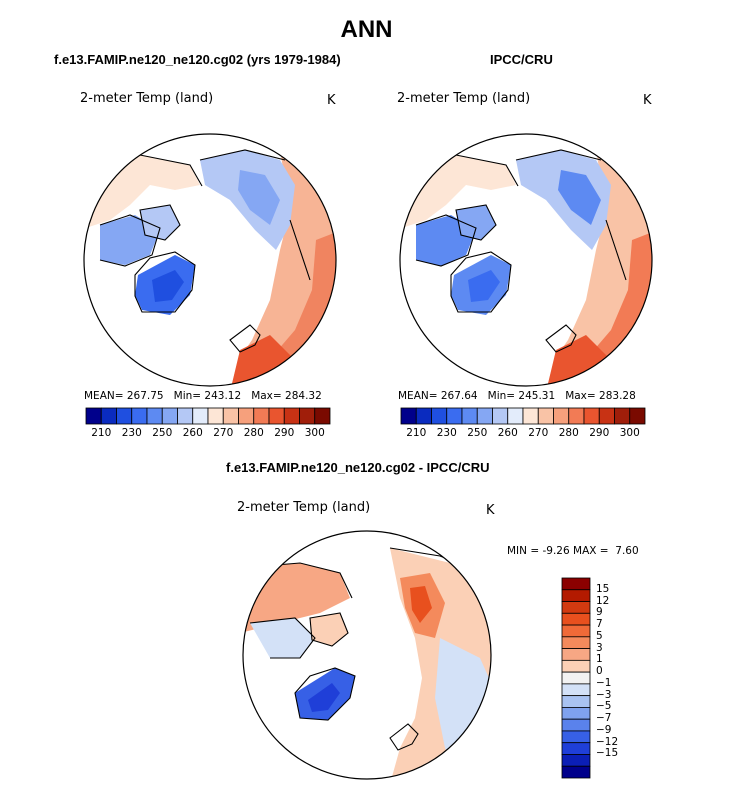 The height and width of the screenshot is (789, 733). I want to click on diff-colorbar, so click(576, 678).